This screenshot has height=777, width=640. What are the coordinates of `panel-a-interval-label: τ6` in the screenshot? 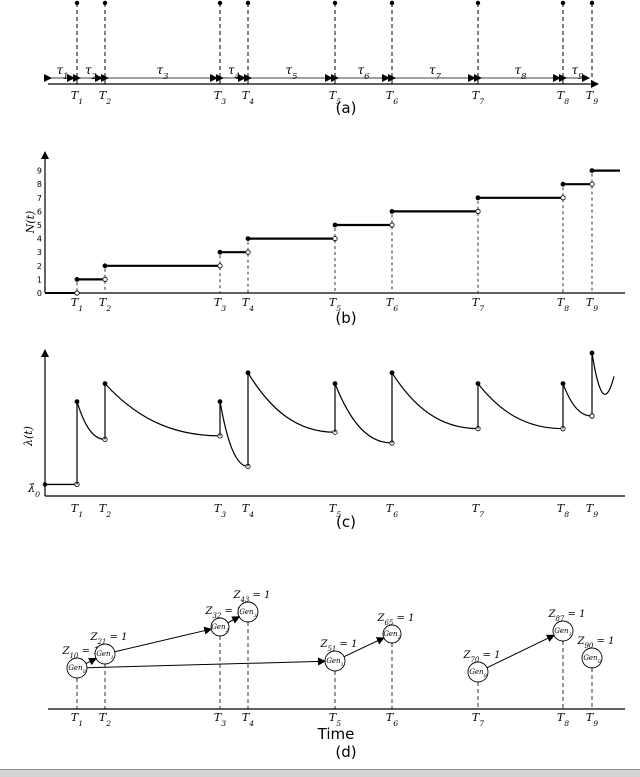 It's located at (364, 72).